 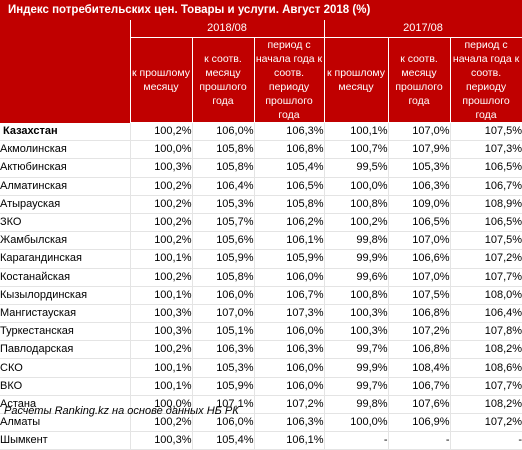 What do you see at coordinates (356, 350) in the screenshot?
I see `cell-value: 99,7%` at bounding box center [356, 350].